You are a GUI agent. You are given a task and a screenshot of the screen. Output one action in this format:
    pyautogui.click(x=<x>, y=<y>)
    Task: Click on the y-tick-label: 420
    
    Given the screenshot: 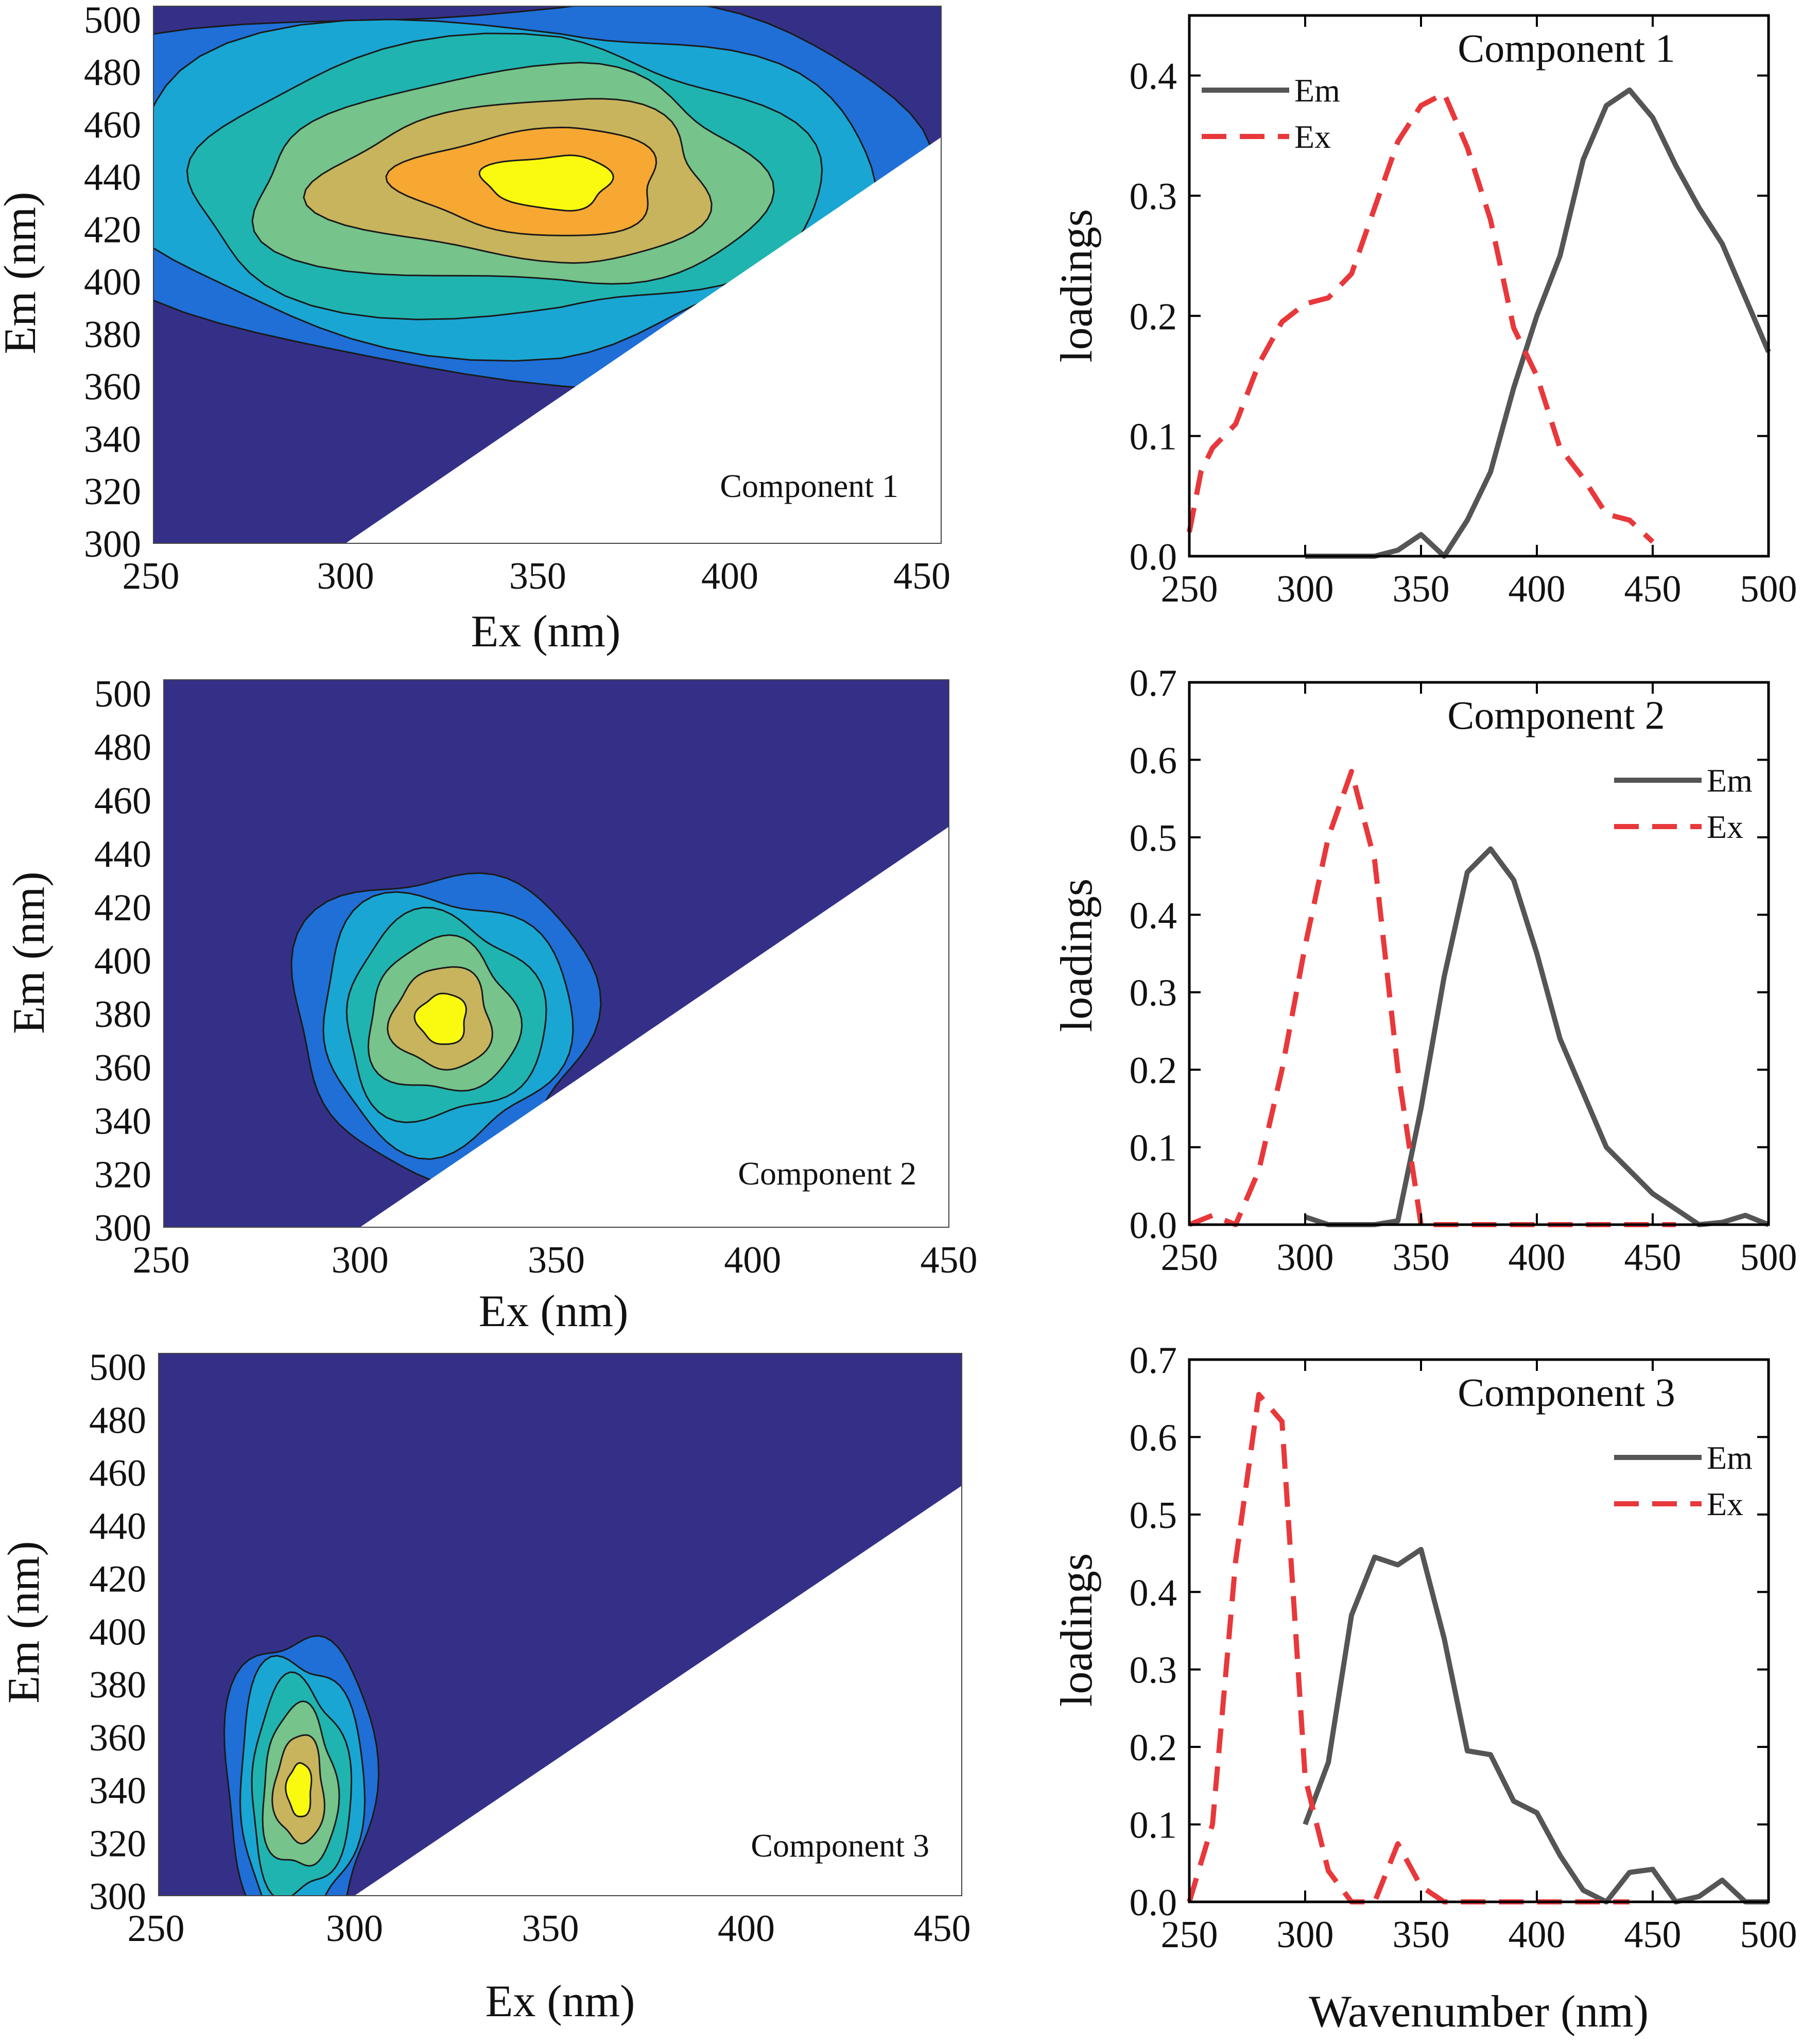 What is the action you would take?
    pyautogui.click(x=112, y=230)
    